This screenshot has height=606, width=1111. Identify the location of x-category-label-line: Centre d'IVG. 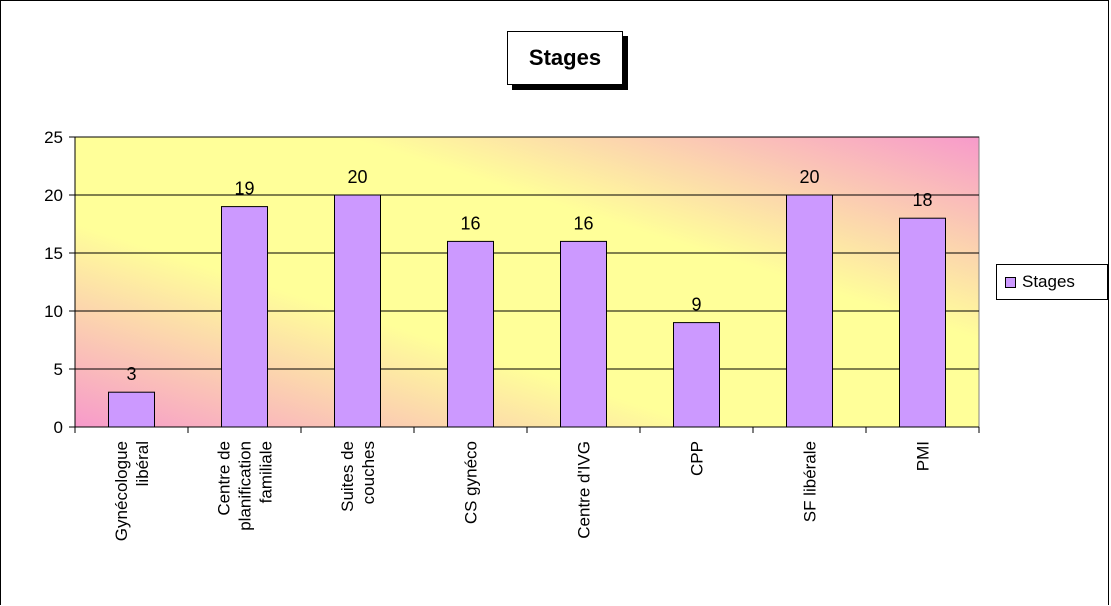
(584, 490).